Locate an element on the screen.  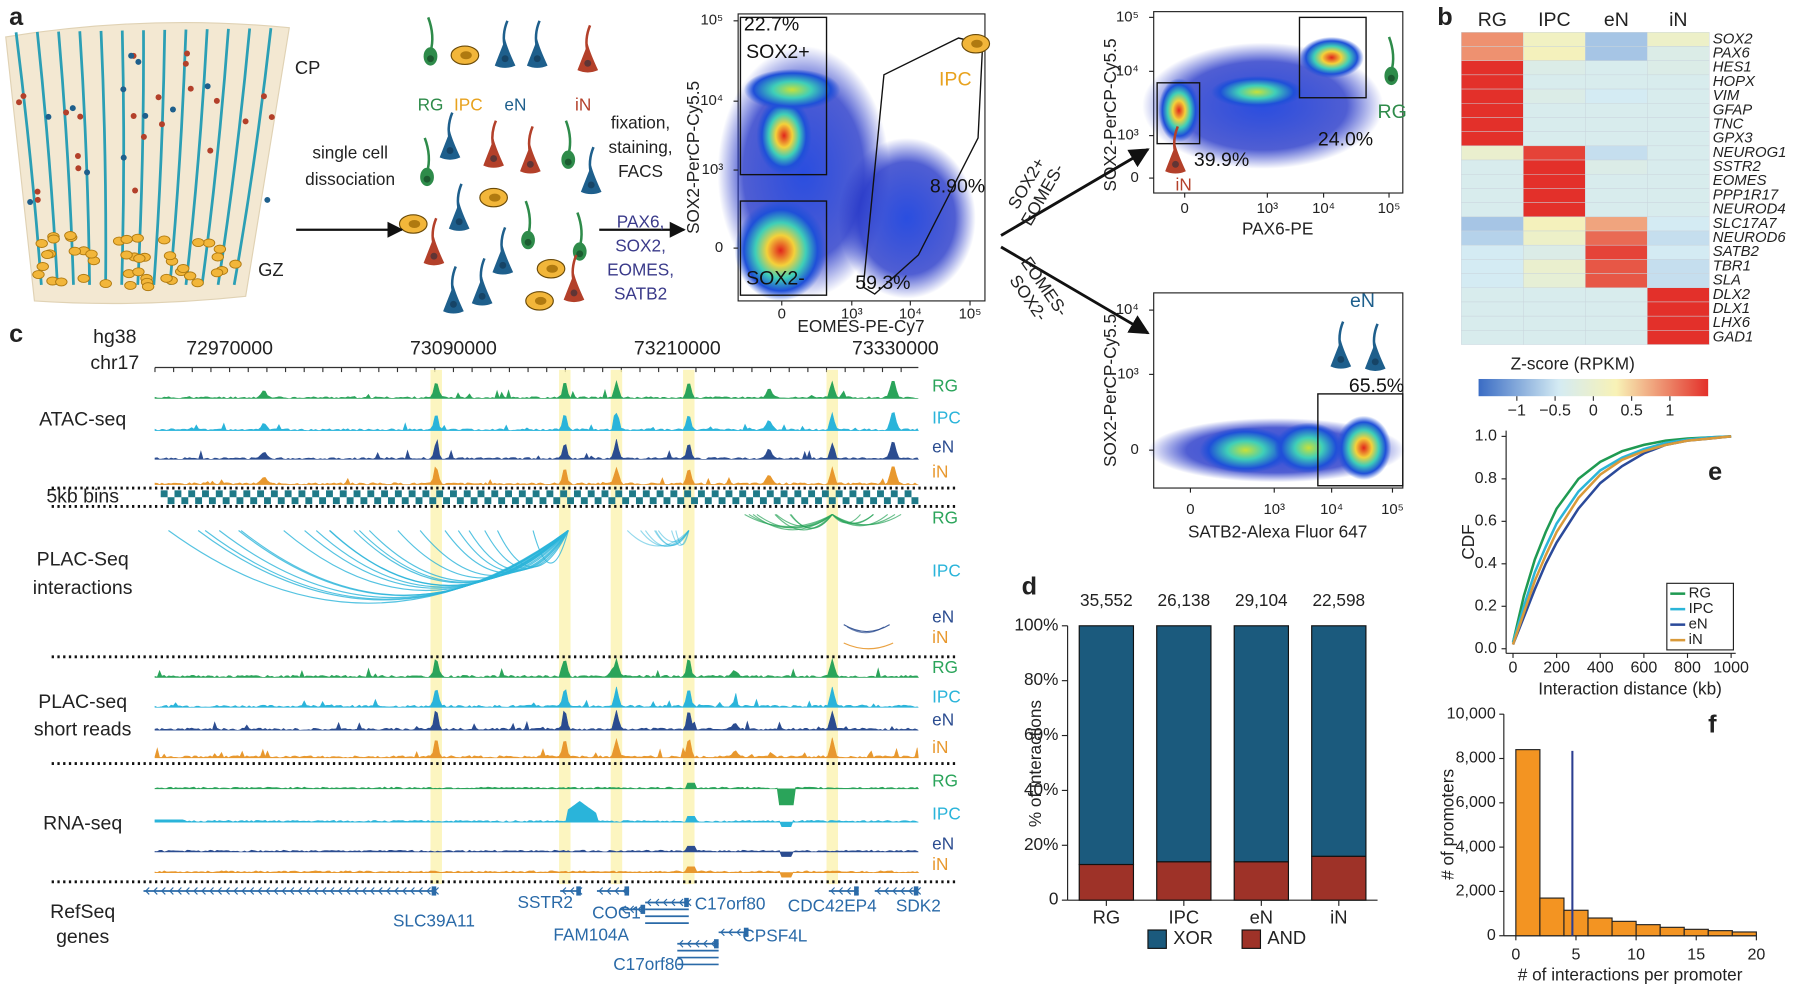
total-label: 29,104 is located at coordinates (1261, 600).